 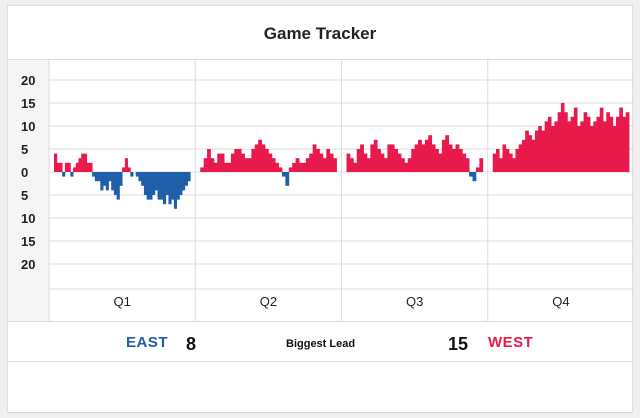 What do you see at coordinates (28, 103) in the screenshot?
I see `y-tick-label: 15` at bounding box center [28, 103].